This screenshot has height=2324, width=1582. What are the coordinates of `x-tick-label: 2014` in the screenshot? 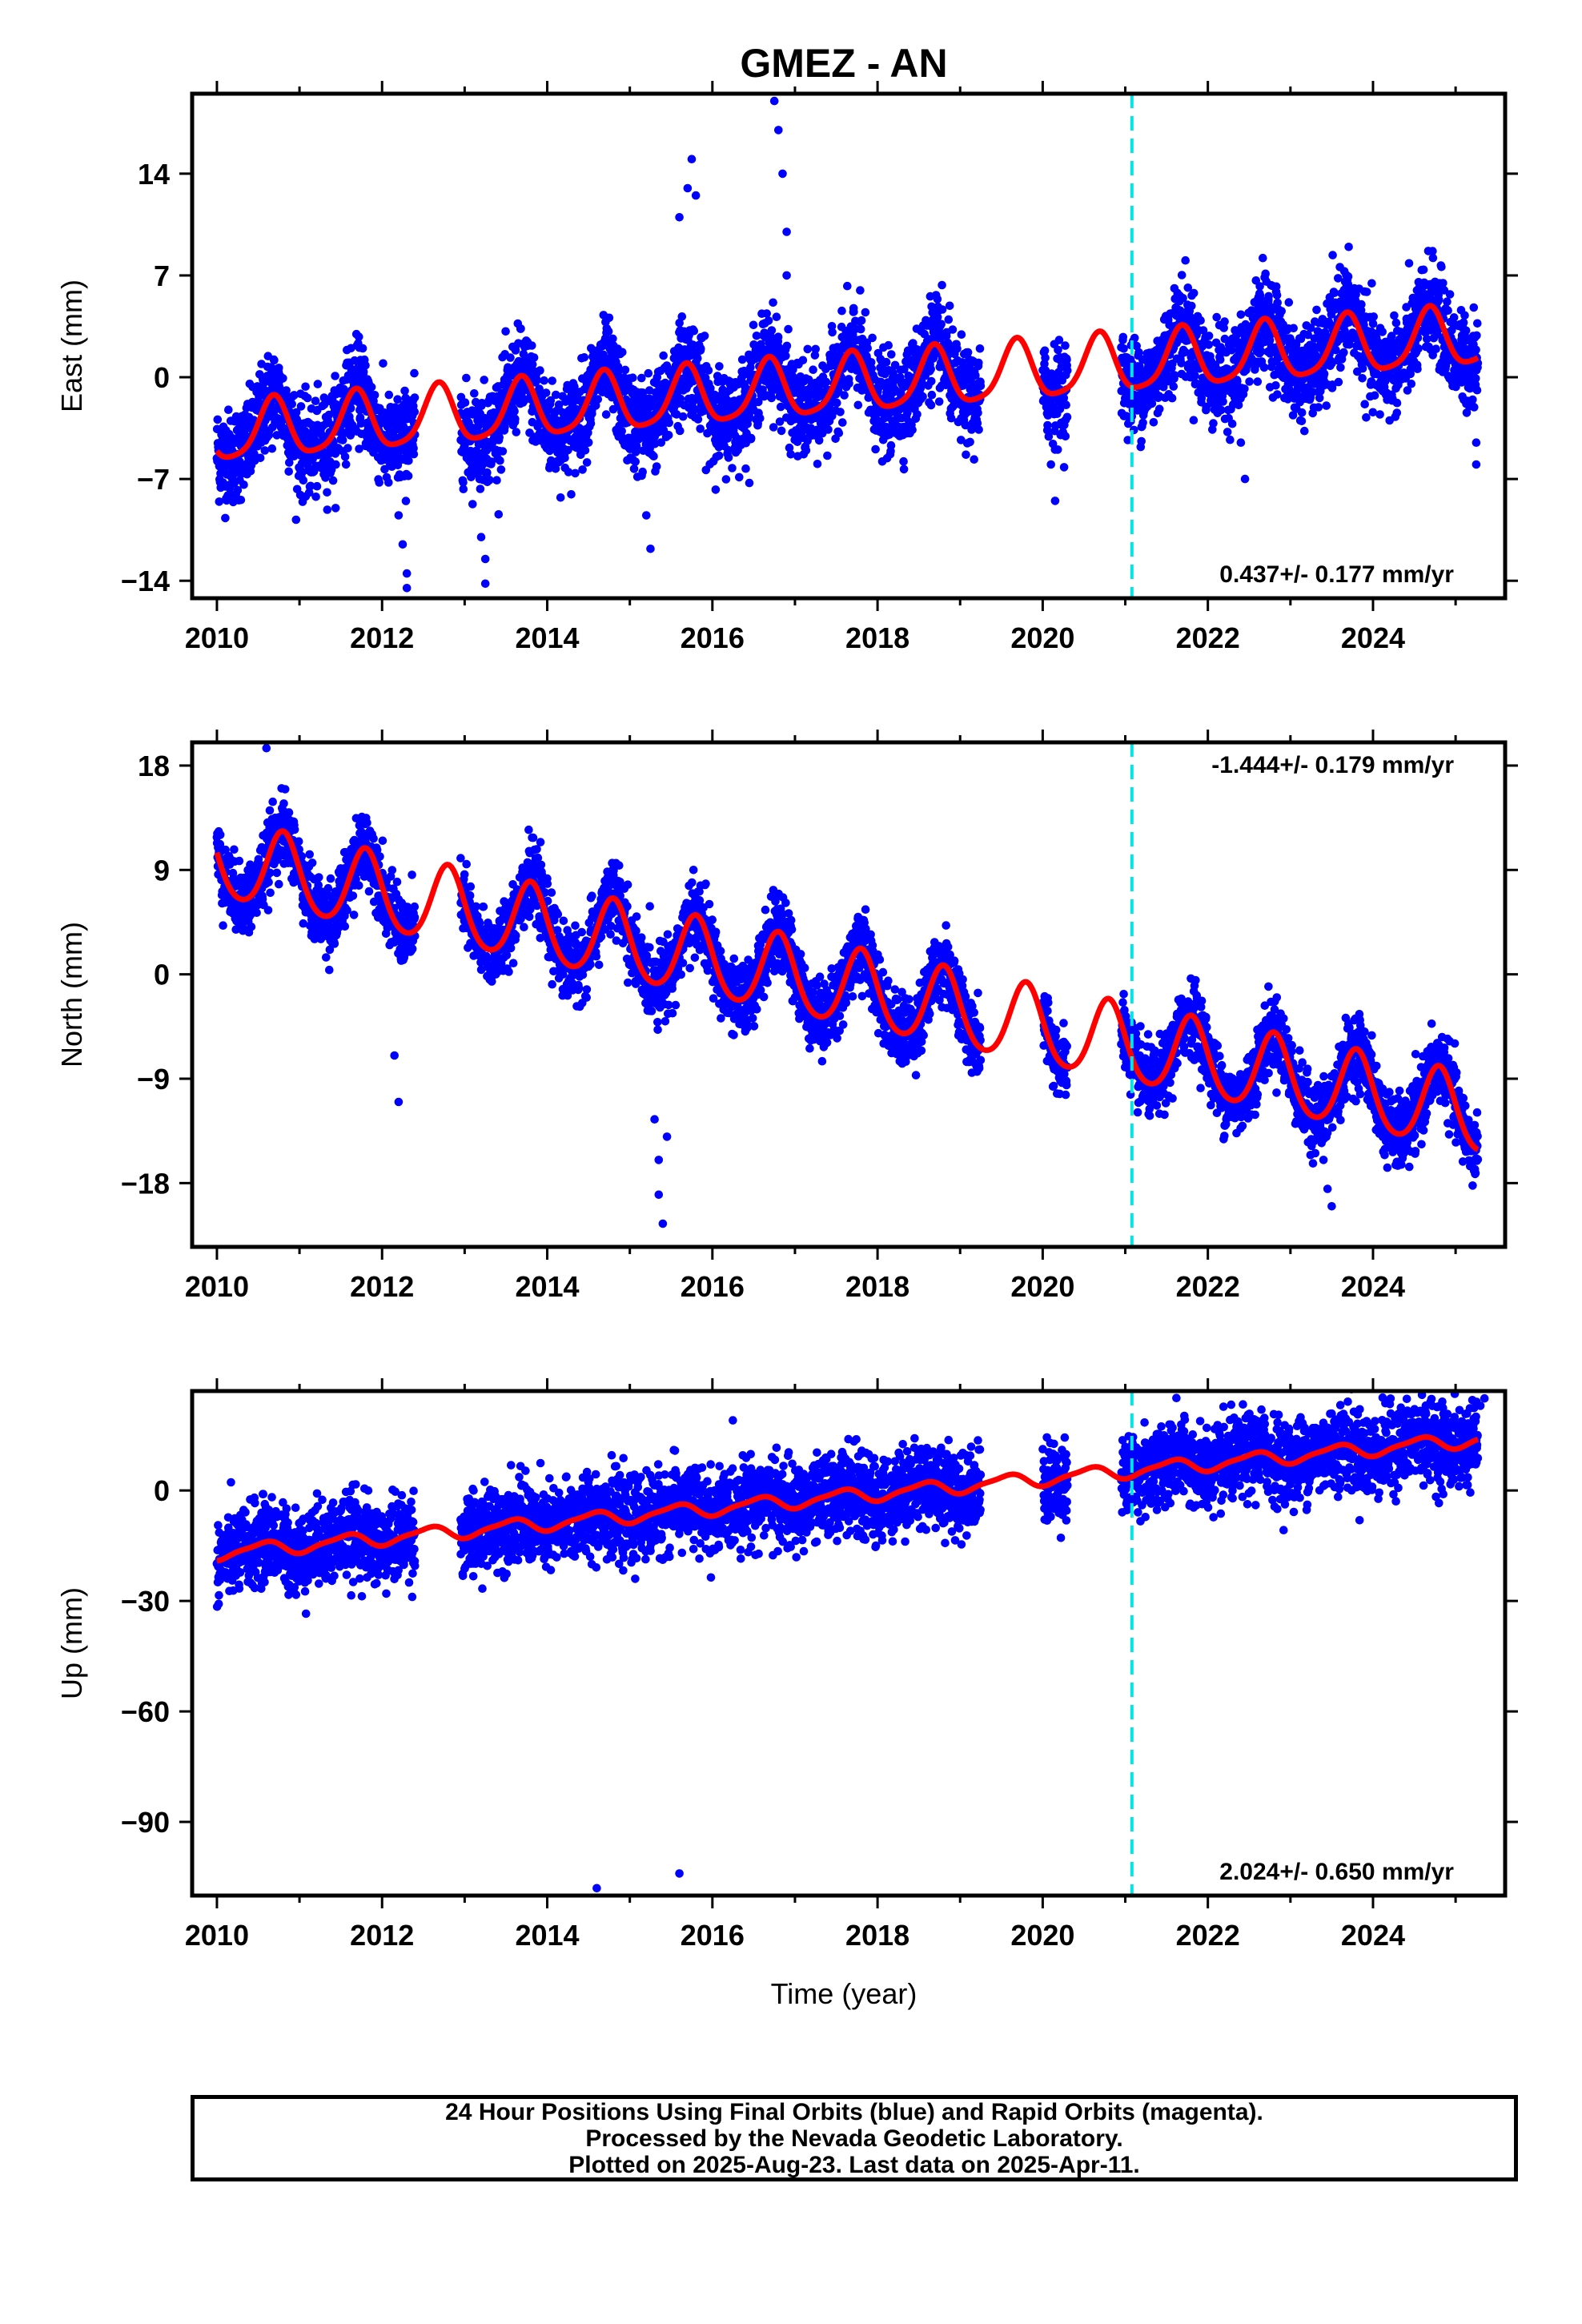 It's located at (547, 637).